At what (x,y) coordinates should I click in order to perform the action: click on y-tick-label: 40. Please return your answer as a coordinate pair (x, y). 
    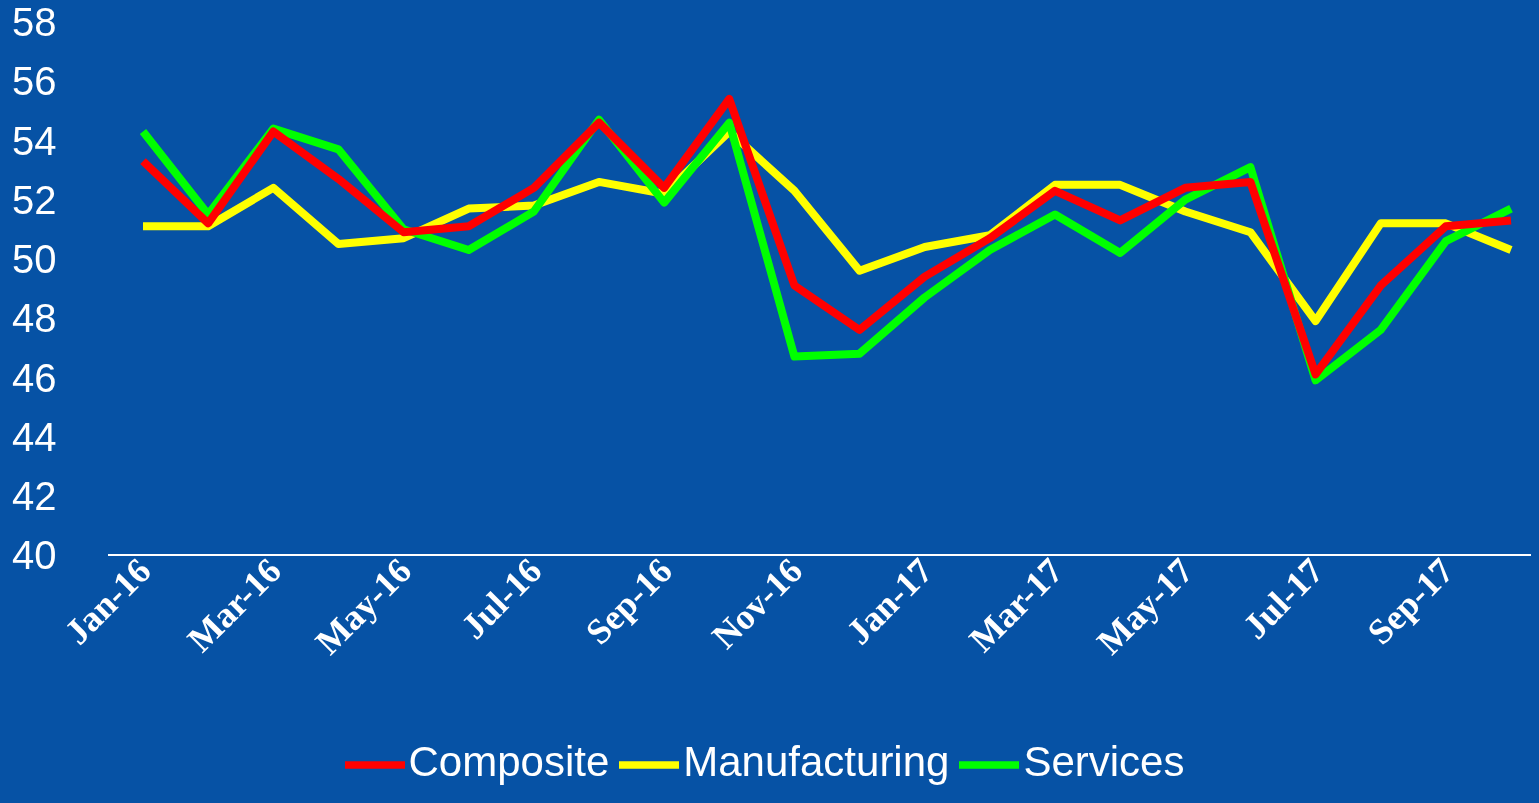
    Looking at the image, I should click on (34, 555).